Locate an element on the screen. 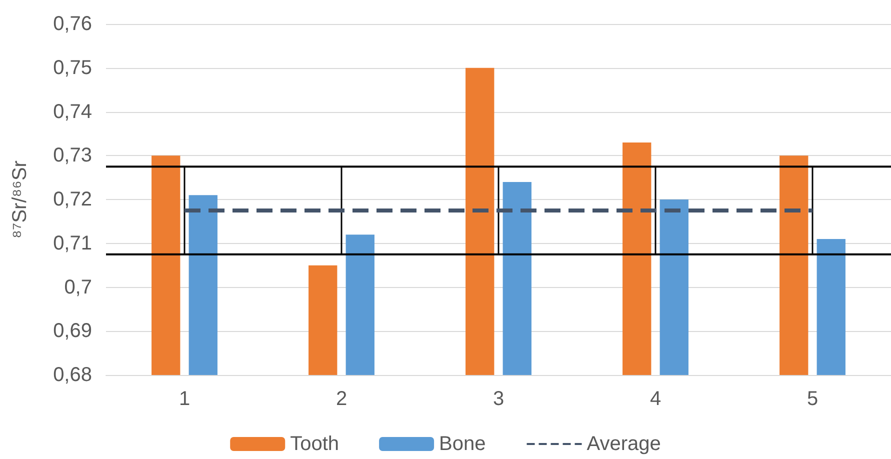  x-tick-label: 4 is located at coordinates (656, 399).